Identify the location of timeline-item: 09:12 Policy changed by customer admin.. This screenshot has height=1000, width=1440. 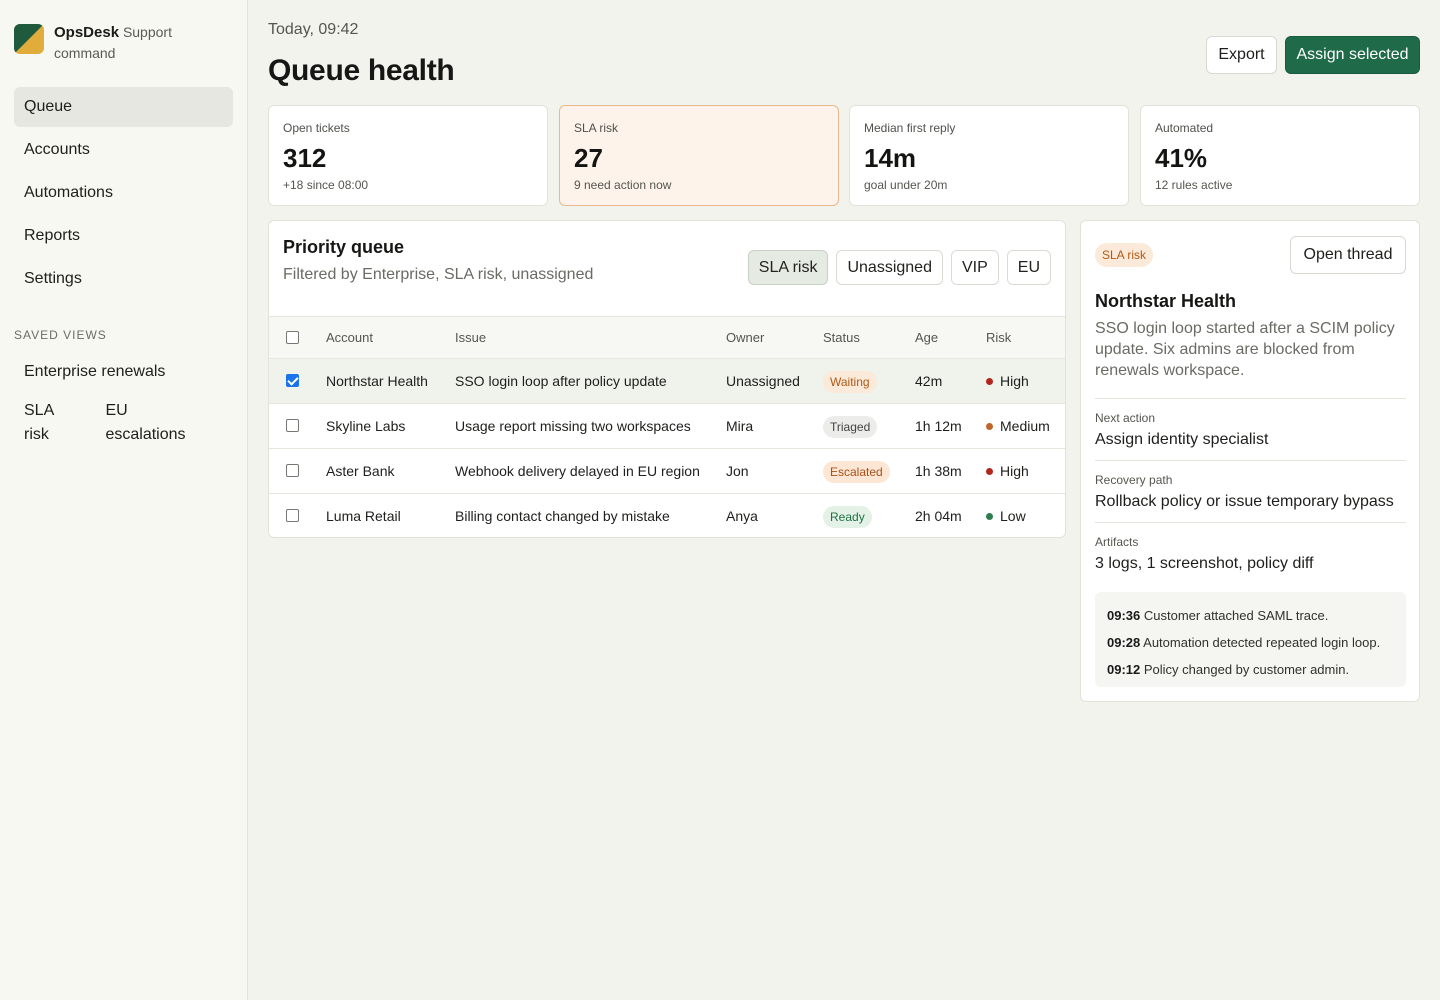
(1250, 669).